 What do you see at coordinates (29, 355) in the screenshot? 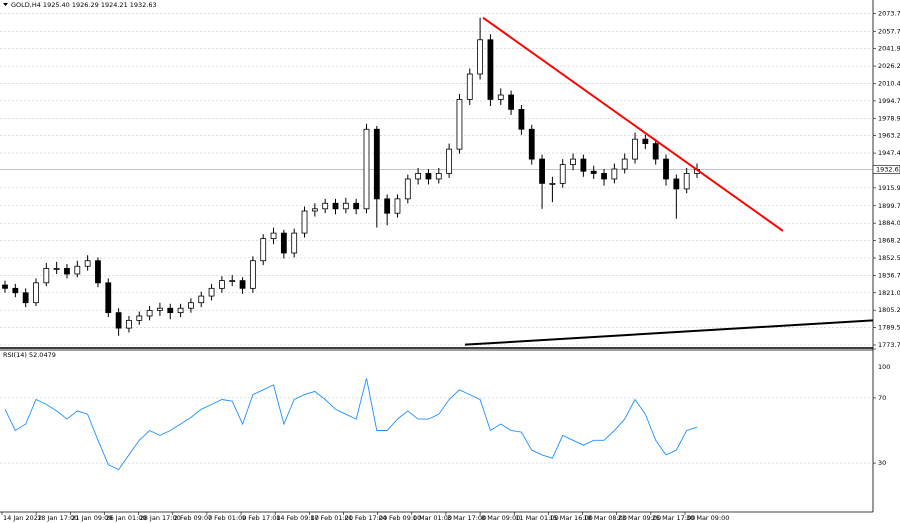
I see `indicator-title: RSI(14) 52.0479` at bounding box center [29, 355].